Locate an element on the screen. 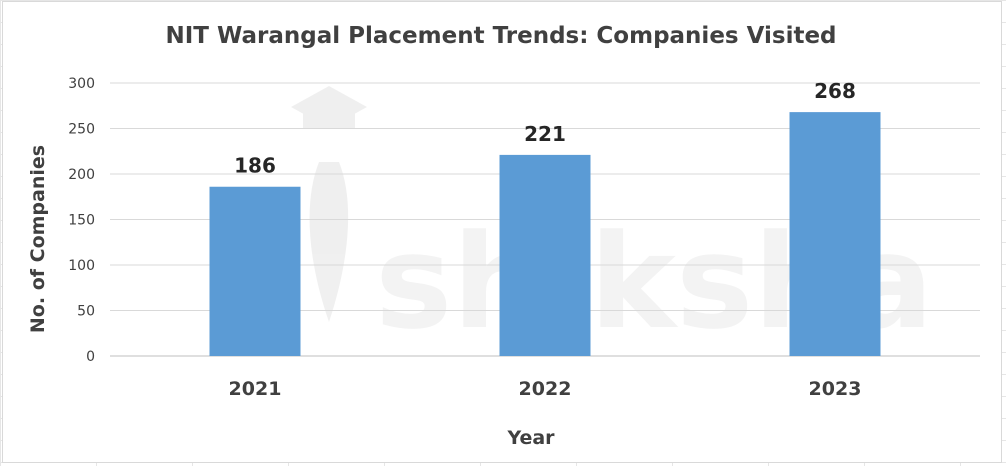 This screenshot has width=1006, height=466. y-tick-label: 250 is located at coordinates (81, 130).